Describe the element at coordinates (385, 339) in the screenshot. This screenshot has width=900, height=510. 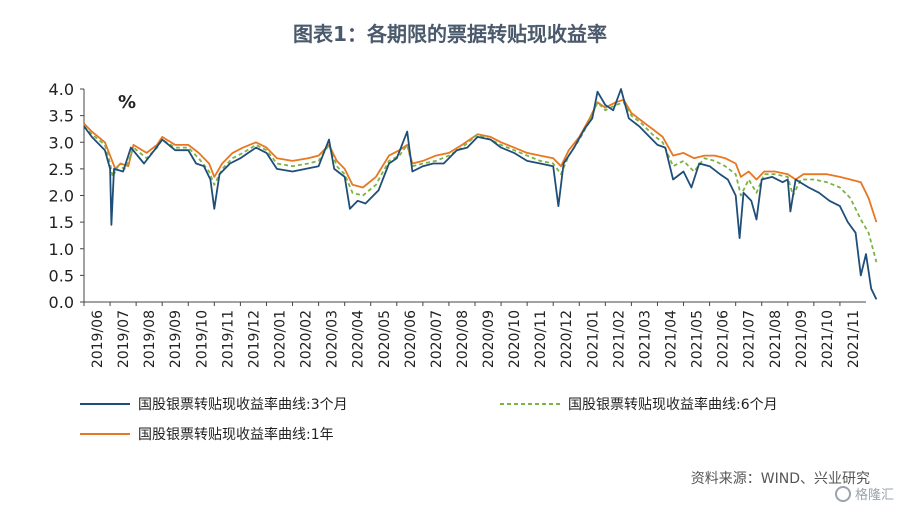
I see `x-tick-label: 2020/05` at that location.